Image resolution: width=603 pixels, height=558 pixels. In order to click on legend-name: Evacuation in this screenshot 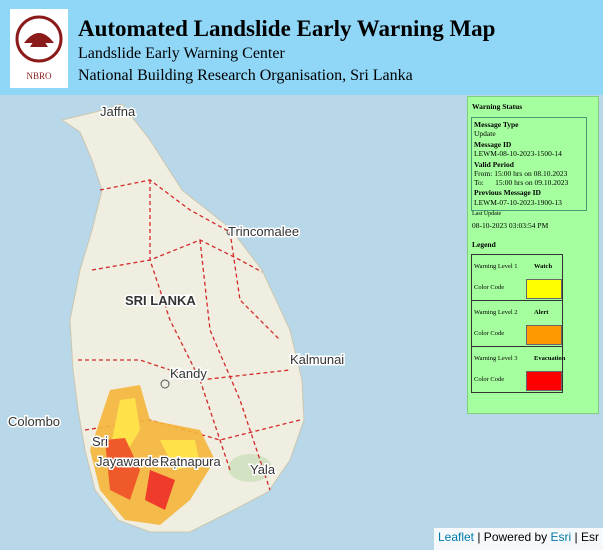, I will do `click(550, 358)`.